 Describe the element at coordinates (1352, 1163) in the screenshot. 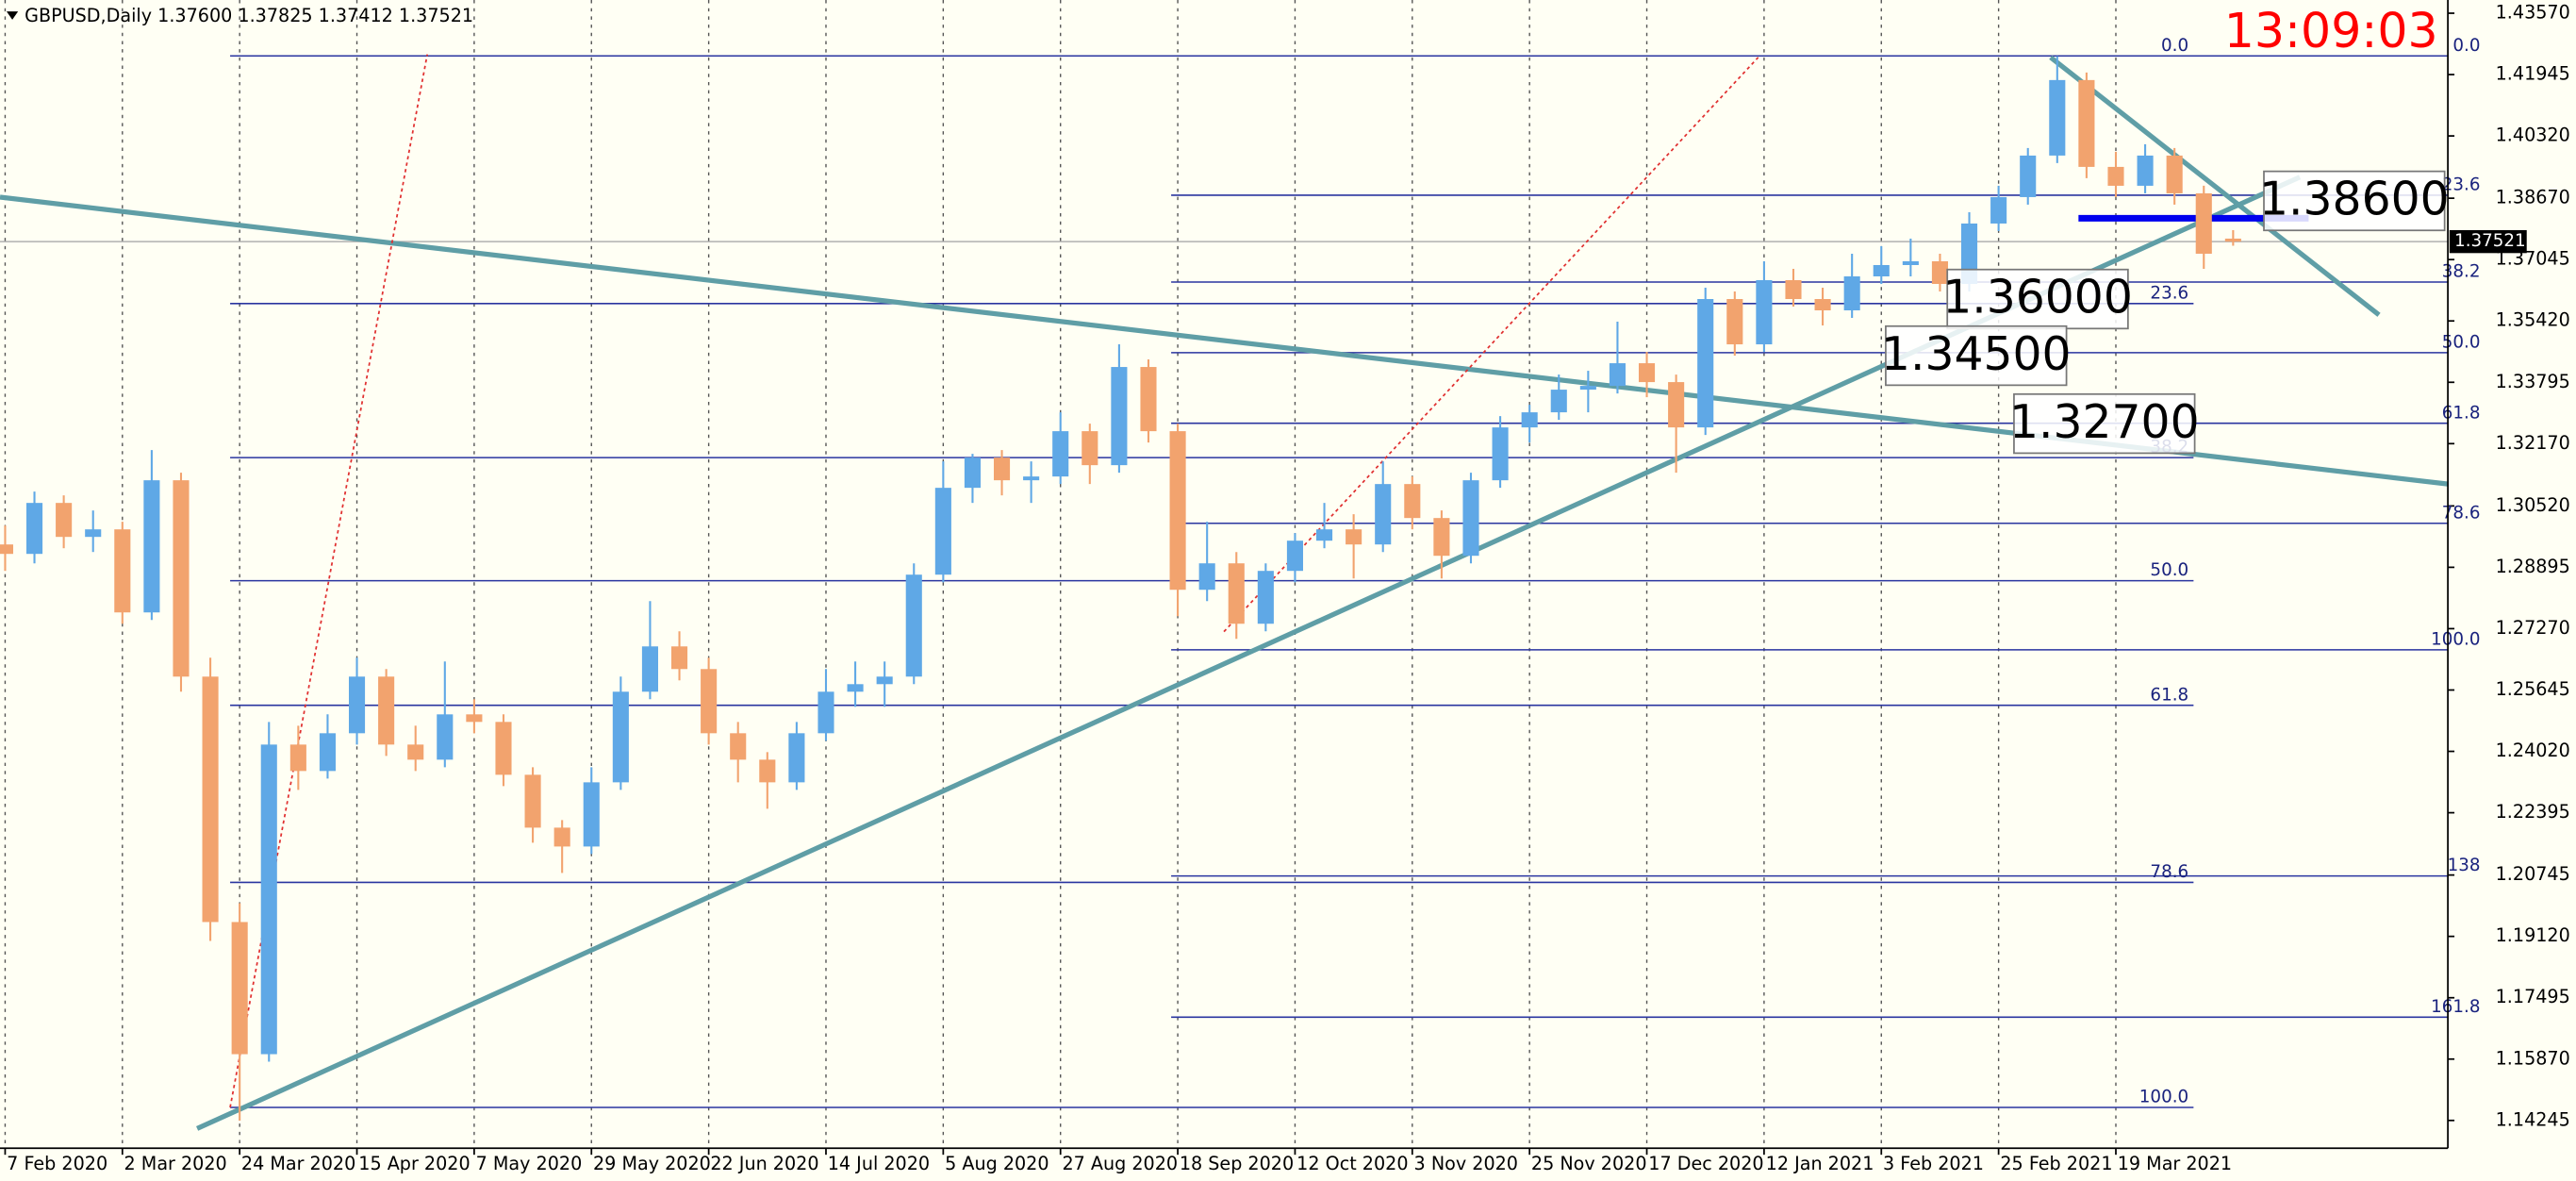

I see `x-tick-label: 12 Oct 2020` at that location.